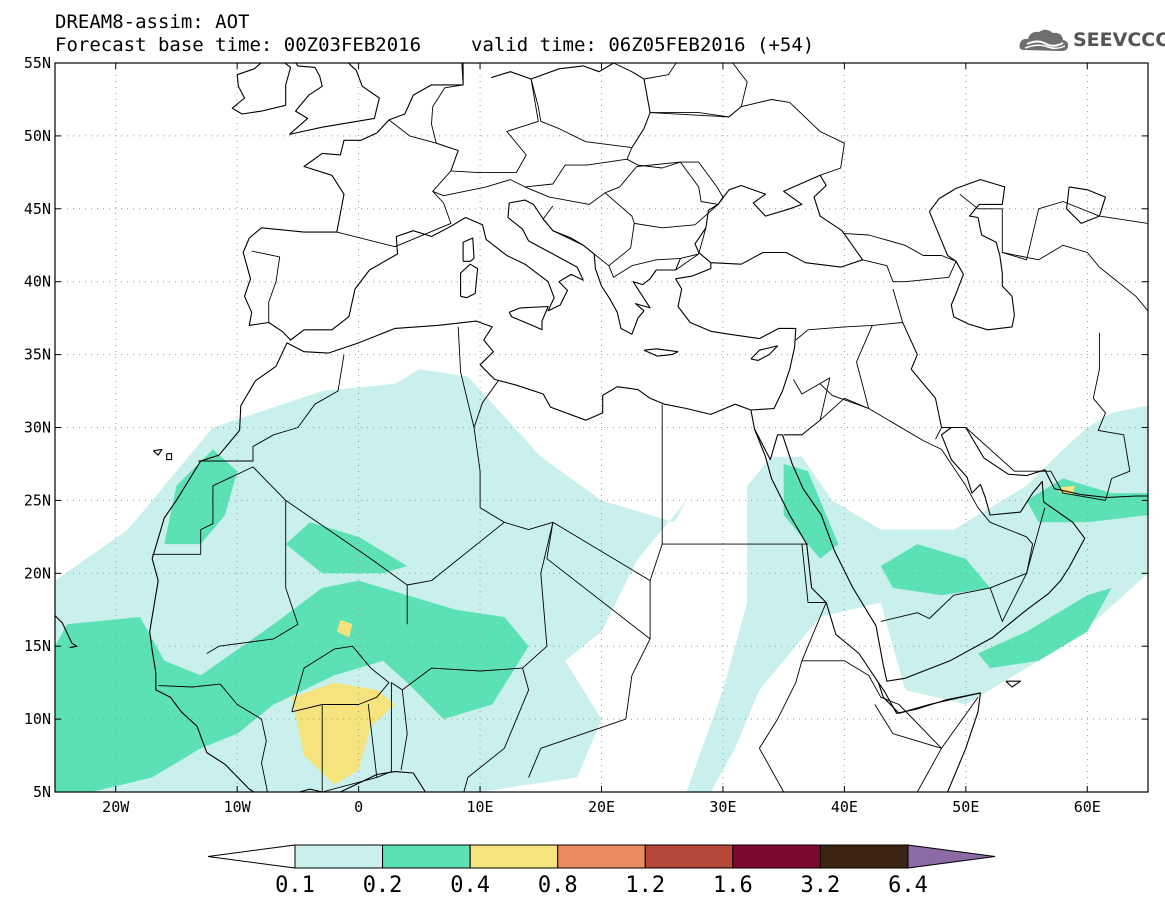  What do you see at coordinates (880, 381) in the screenshot?
I see `iraq-border` at bounding box center [880, 381].